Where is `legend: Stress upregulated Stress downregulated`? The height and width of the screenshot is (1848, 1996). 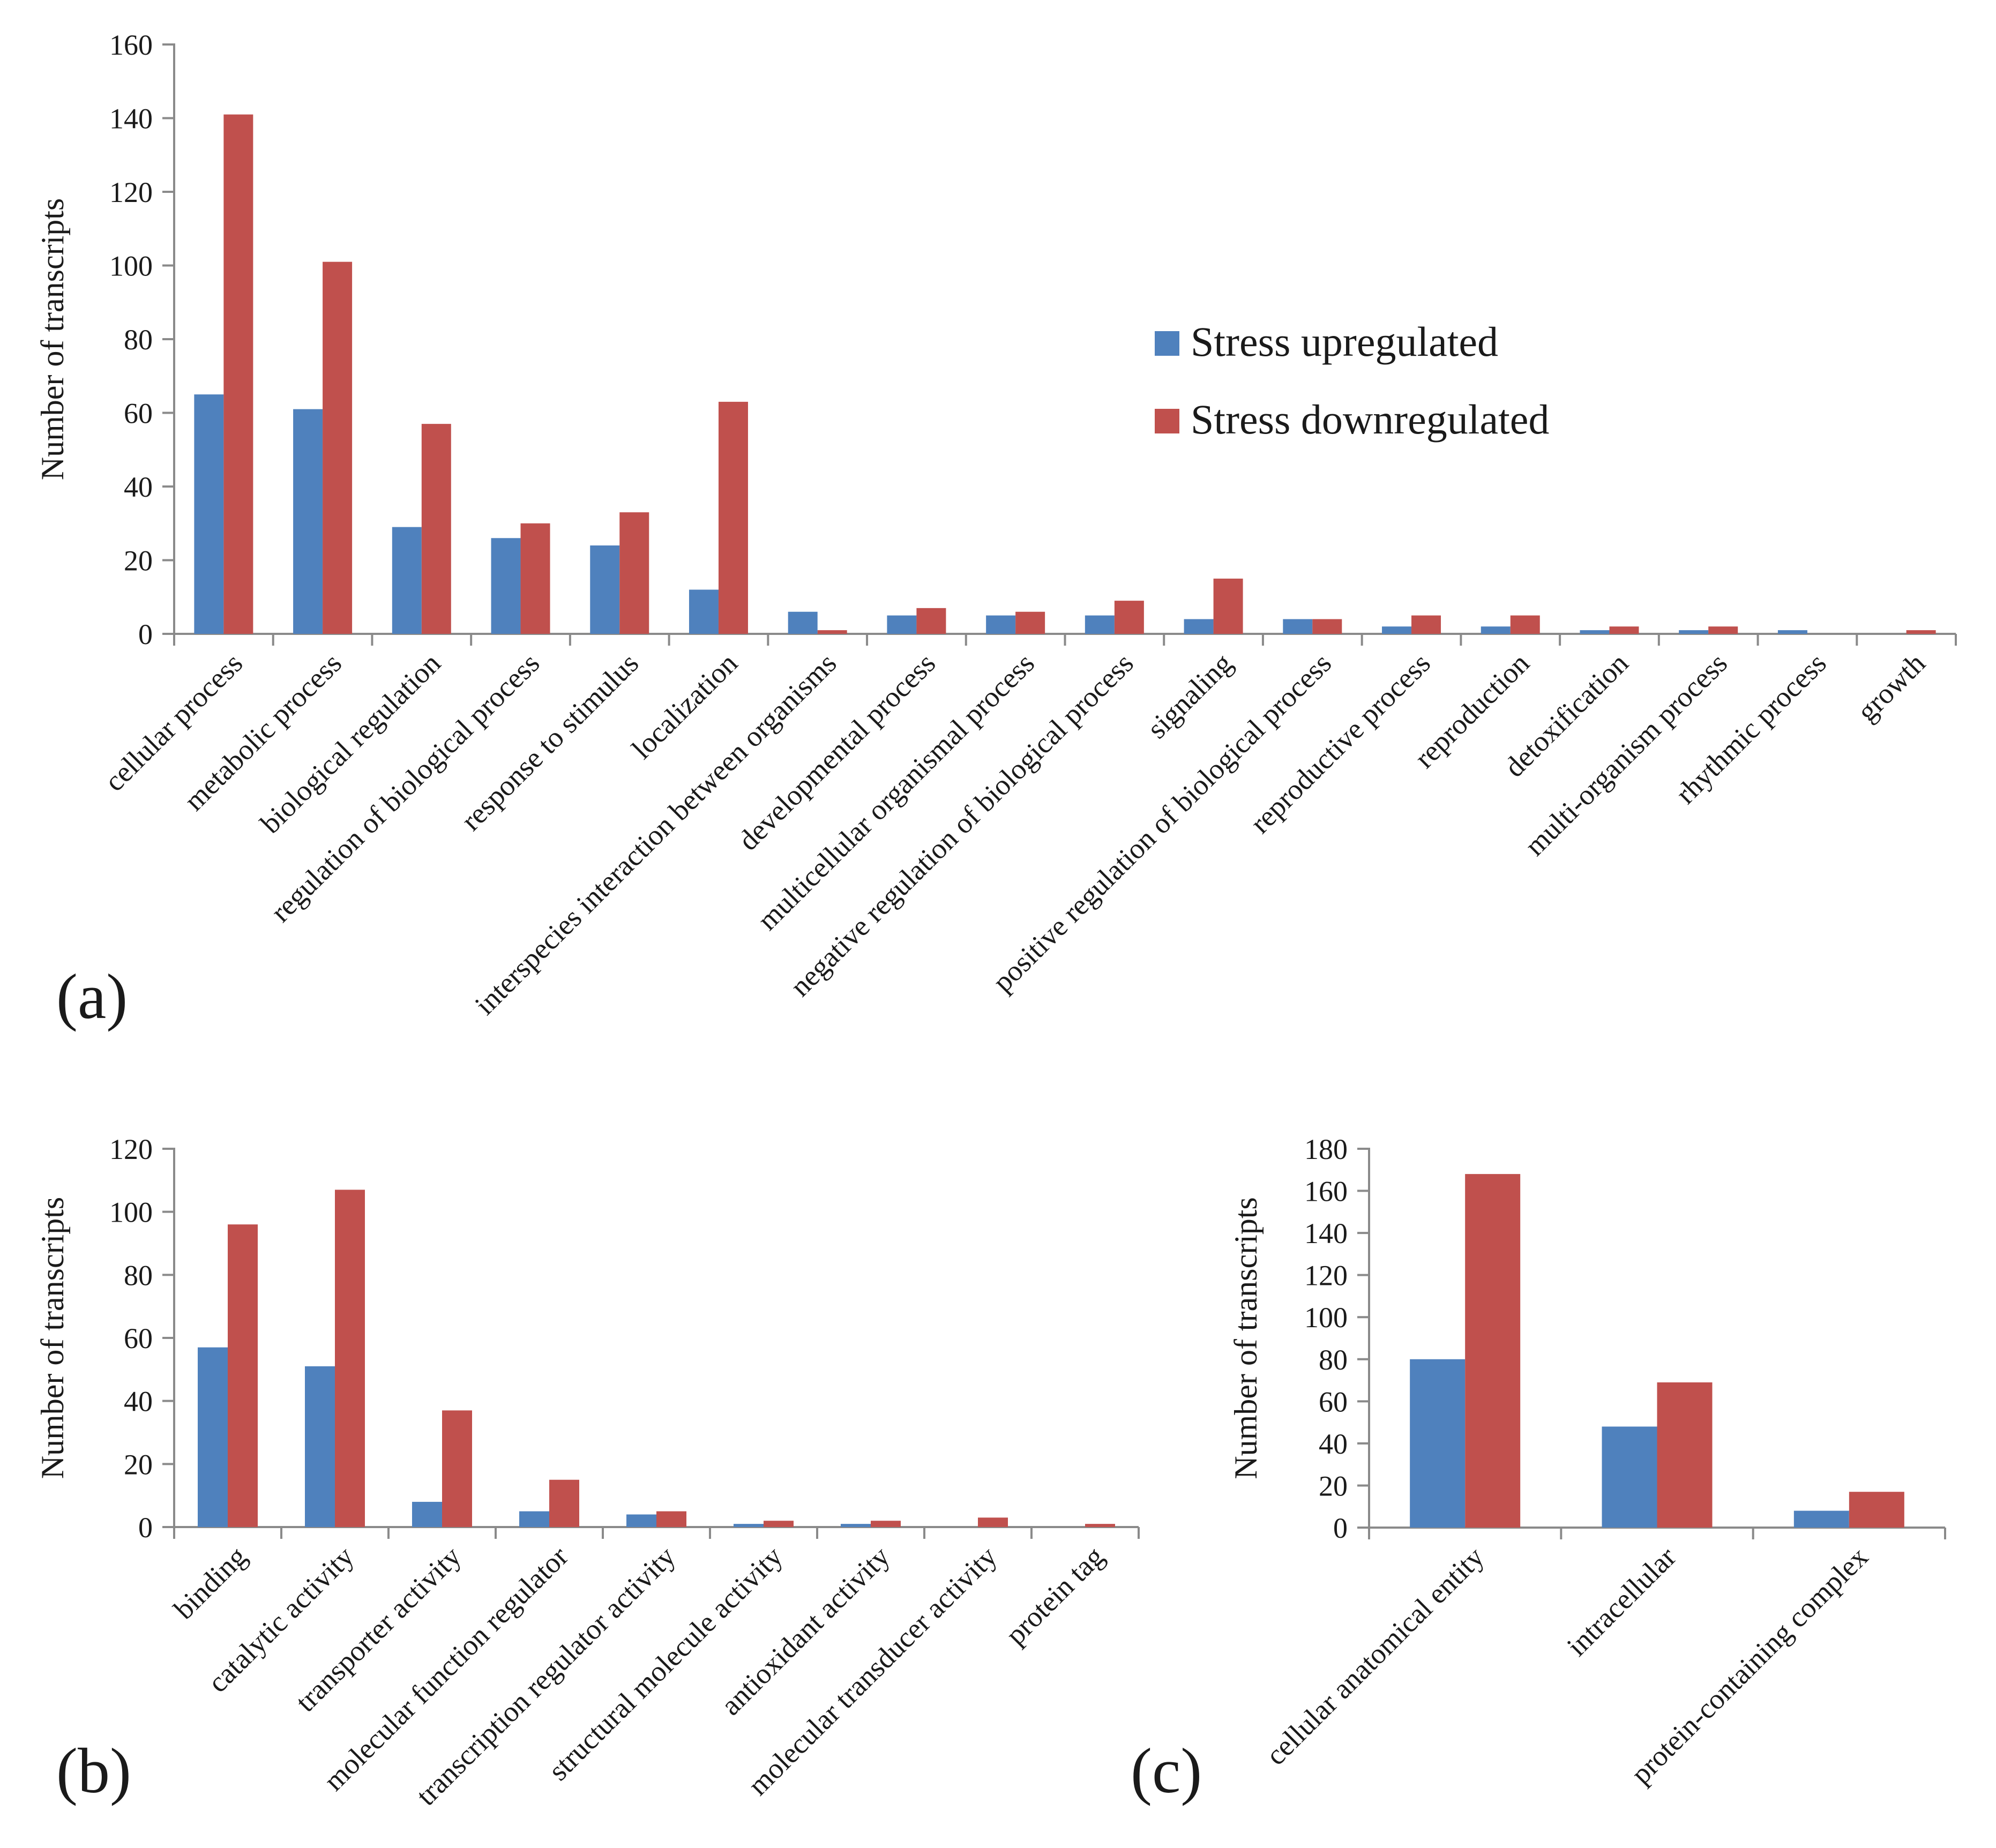
legend: Stress upregulated Stress downregulated is located at coordinates (1352, 380).